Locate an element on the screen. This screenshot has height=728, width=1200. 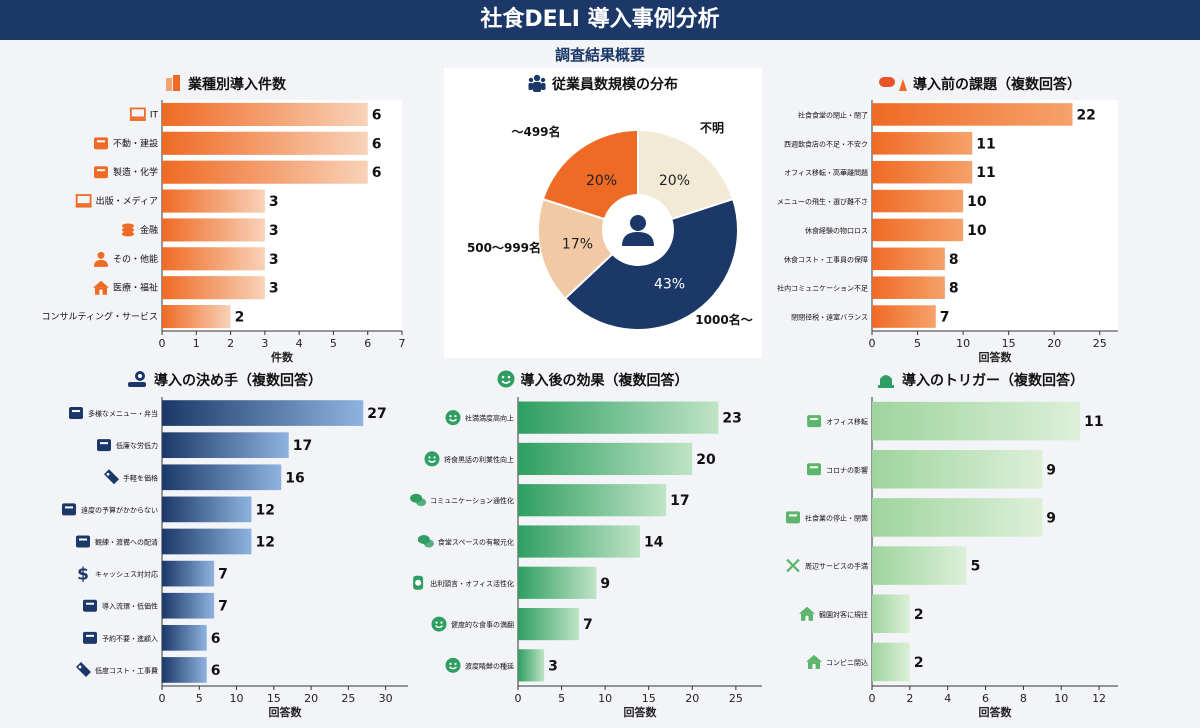
effects-chart-title: 導入後の効果（複数回答） is located at coordinates (592, 381).